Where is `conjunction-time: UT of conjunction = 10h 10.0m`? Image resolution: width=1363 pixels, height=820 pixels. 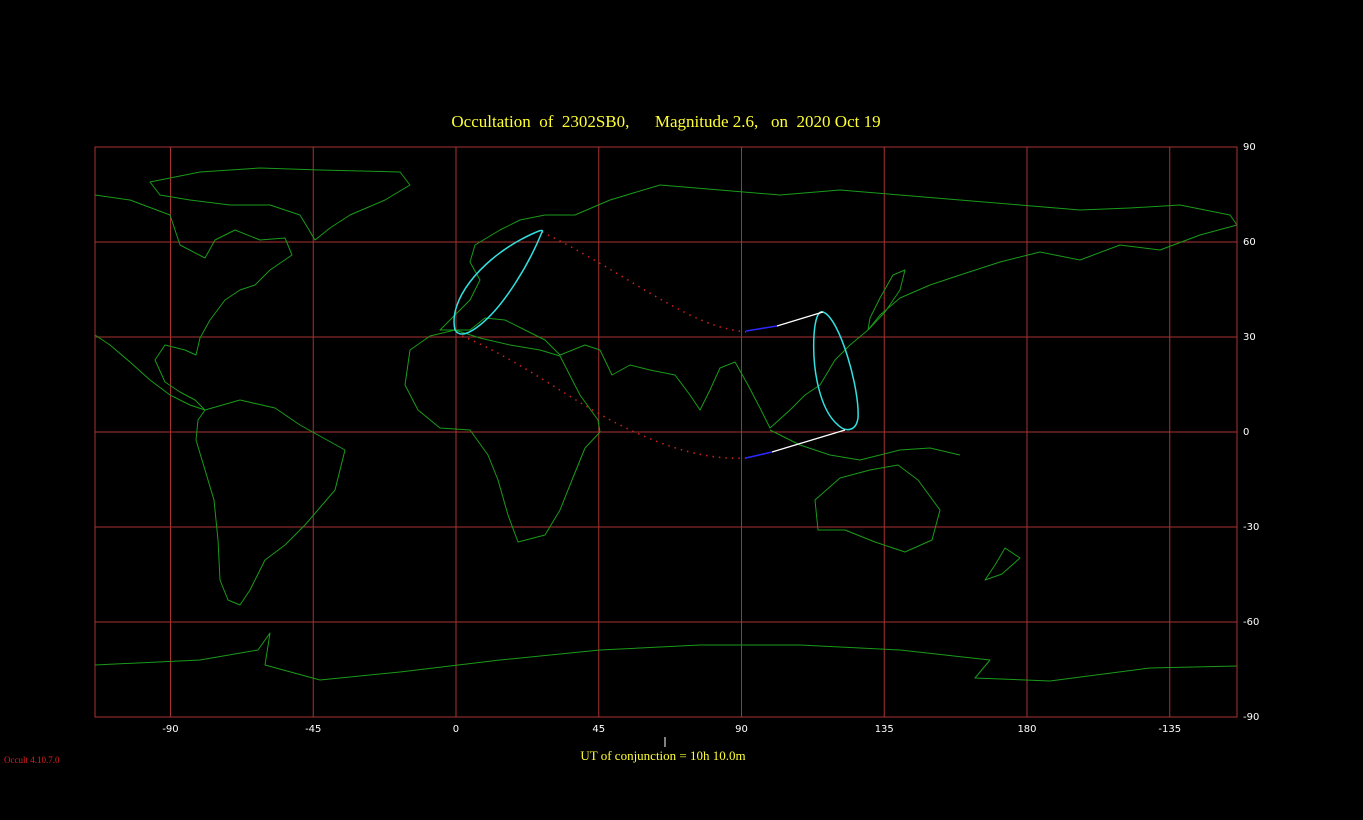 conjunction-time: UT of conjunction = 10h 10.0m is located at coordinates (662, 755).